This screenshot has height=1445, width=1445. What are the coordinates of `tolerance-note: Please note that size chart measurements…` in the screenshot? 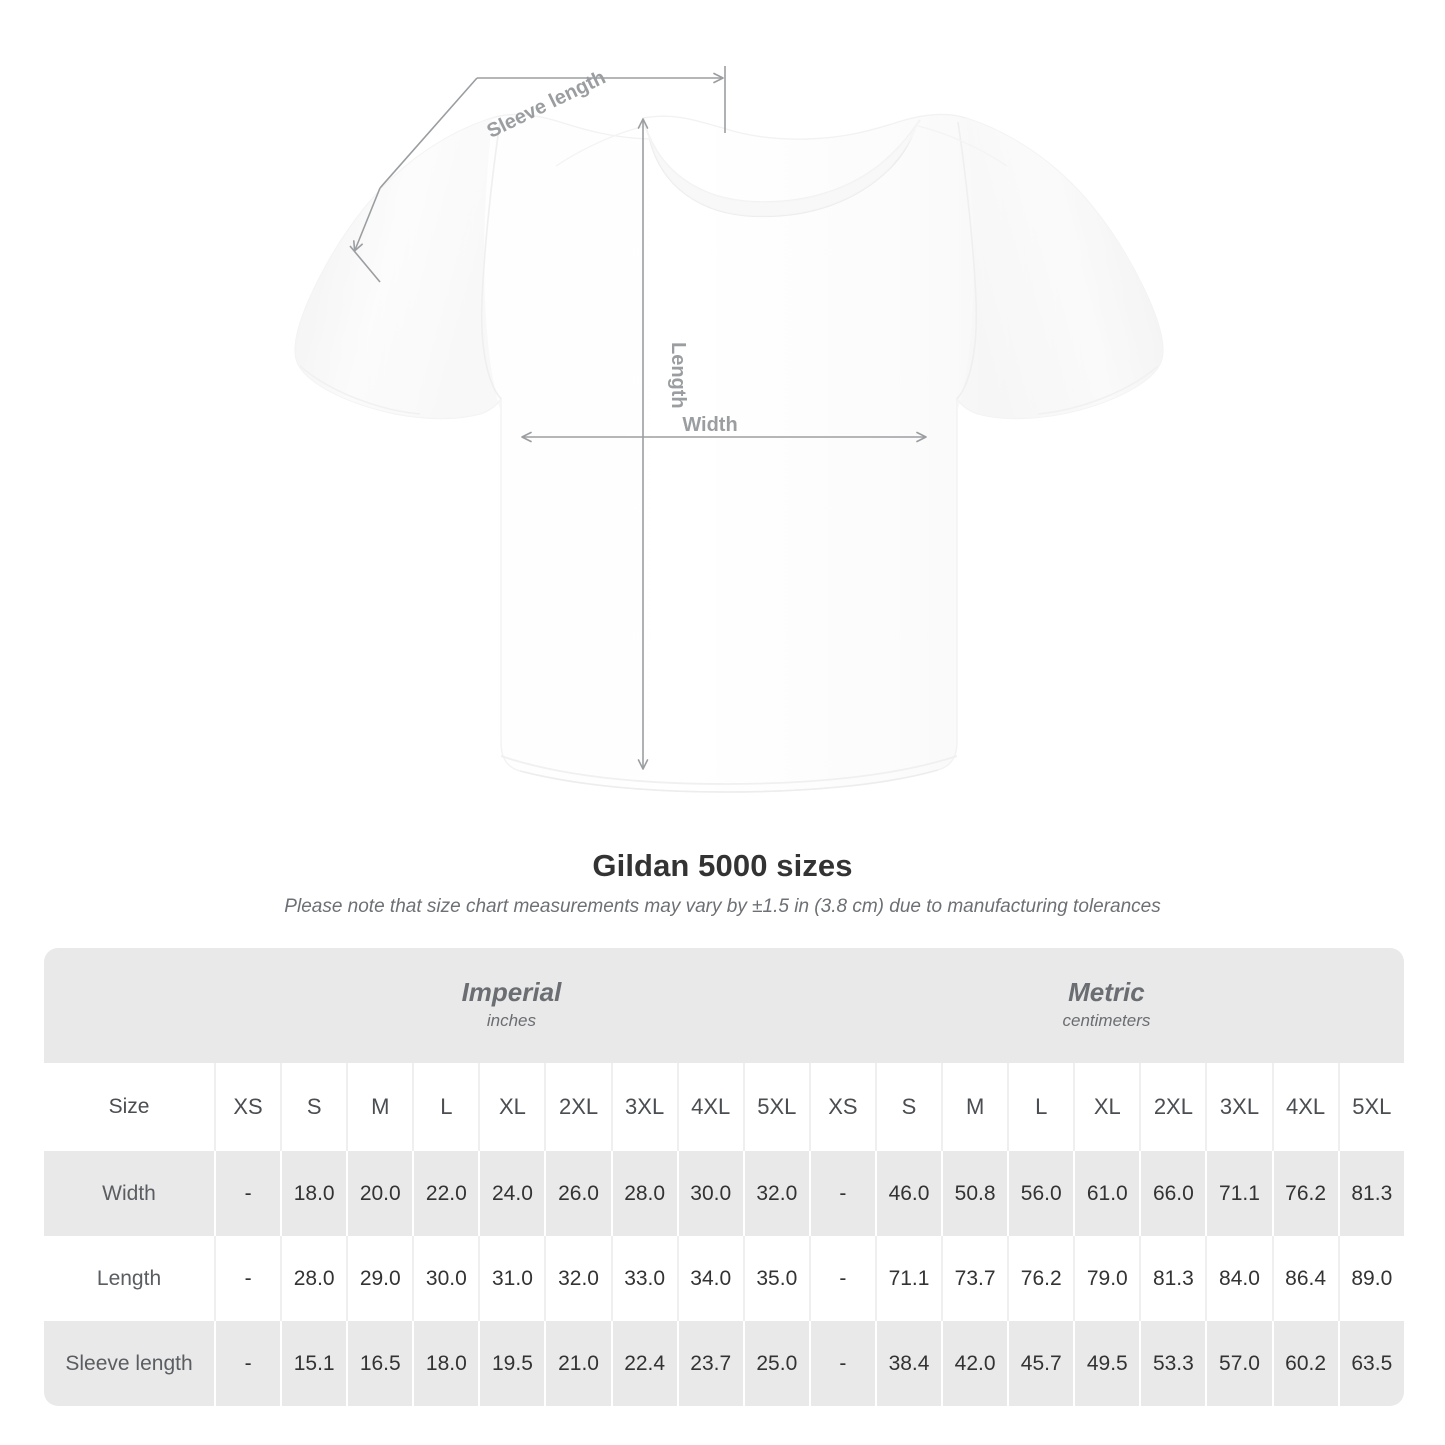 It's located at (722, 906).